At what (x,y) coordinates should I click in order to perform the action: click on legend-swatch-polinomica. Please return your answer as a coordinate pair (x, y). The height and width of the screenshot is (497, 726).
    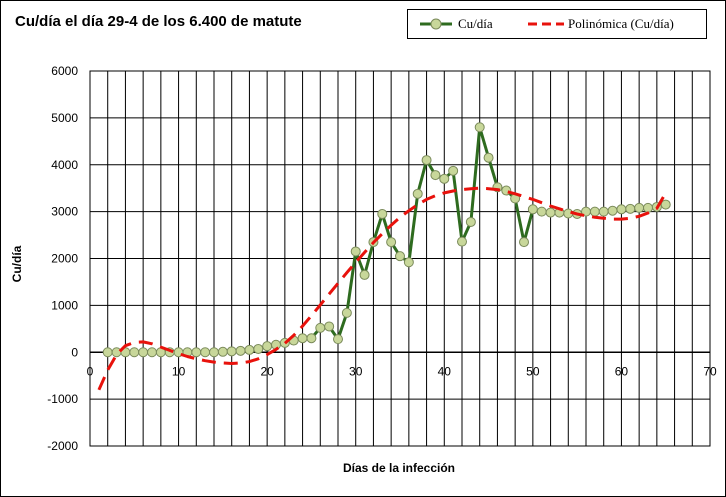
    Looking at the image, I should click on (546, 24).